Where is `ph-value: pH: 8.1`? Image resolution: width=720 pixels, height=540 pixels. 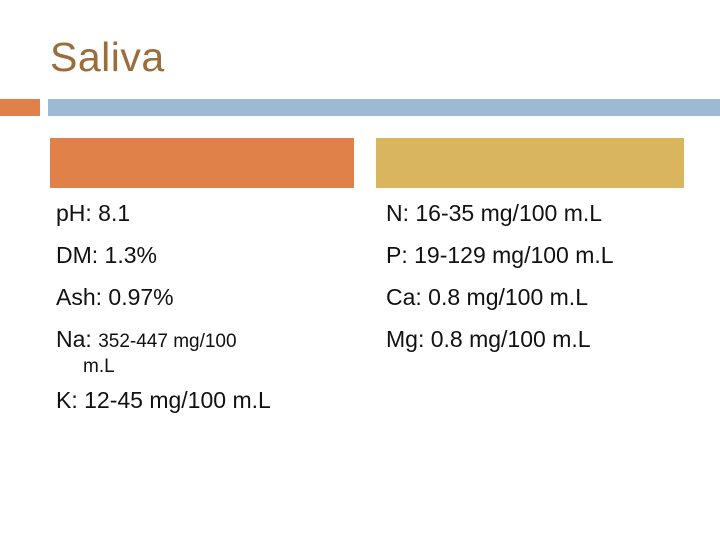
ph-value: pH: 8.1 is located at coordinates (93, 213).